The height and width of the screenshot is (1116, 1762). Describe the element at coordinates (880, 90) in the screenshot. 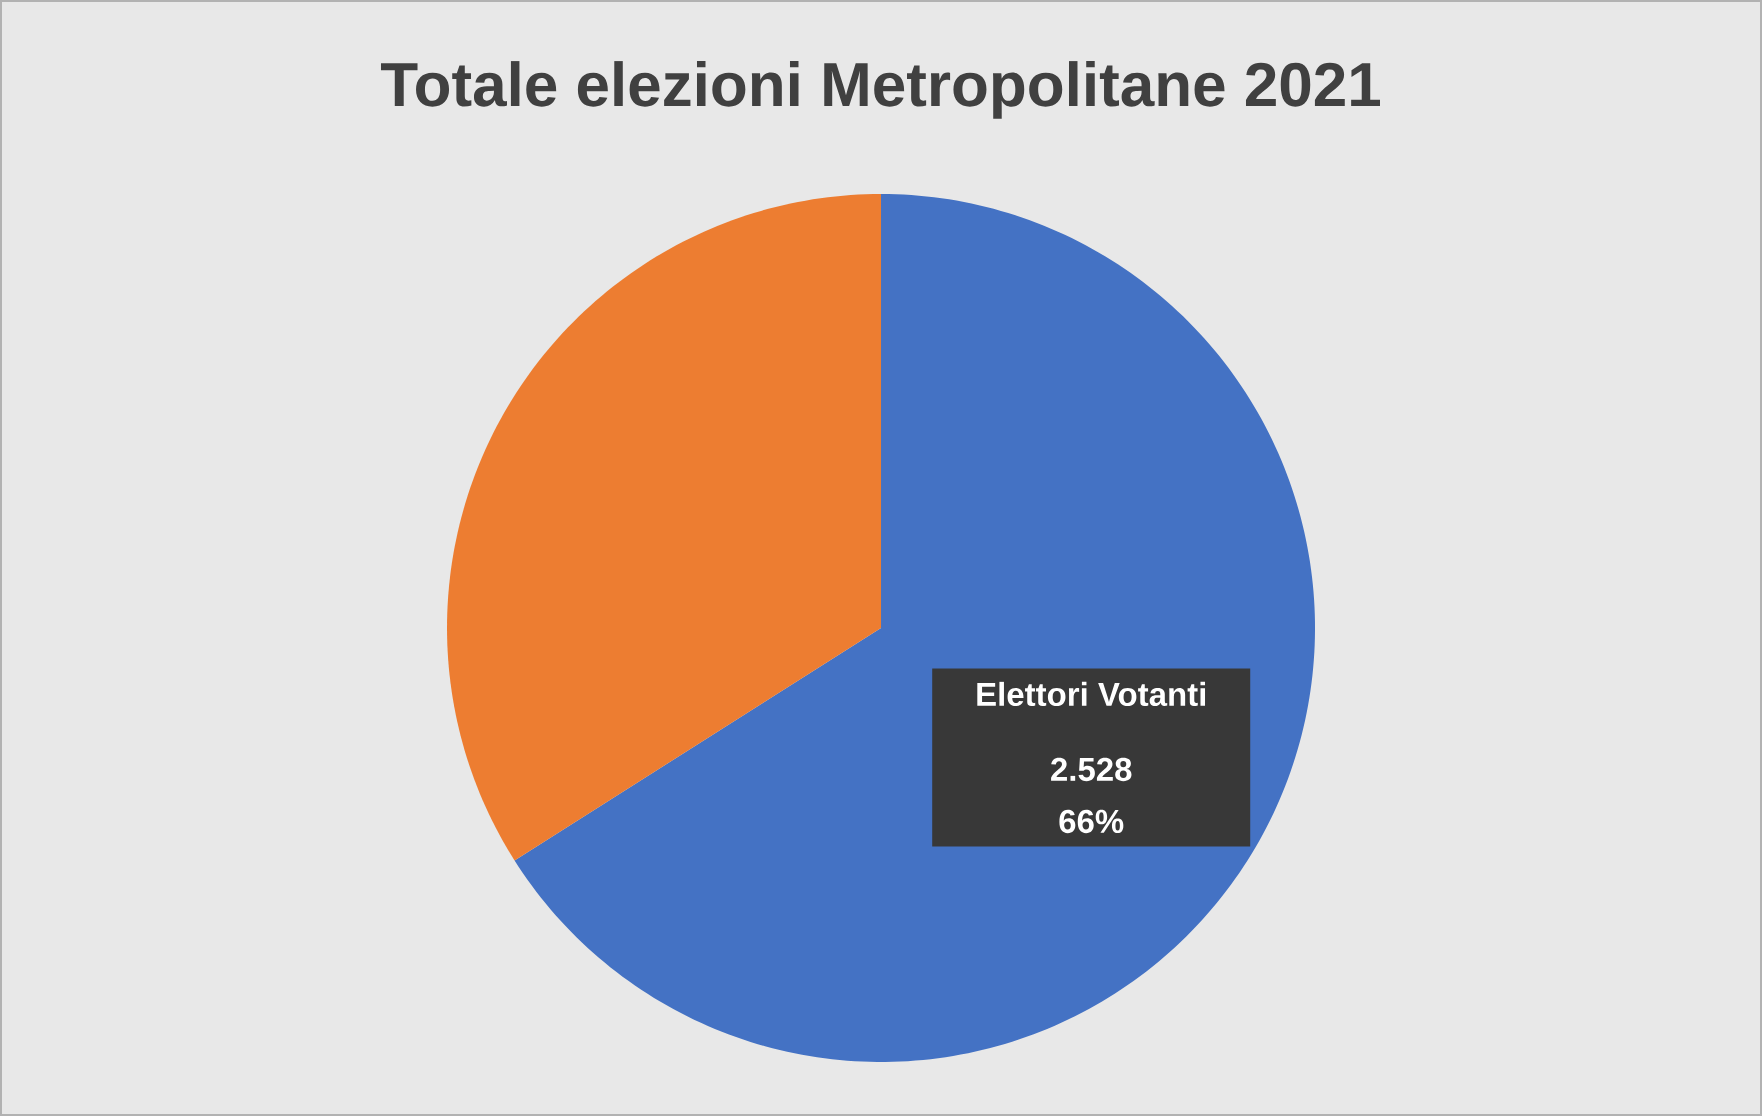

I see `chart-title: Totale elezioni Metropolitane 2021` at that location.